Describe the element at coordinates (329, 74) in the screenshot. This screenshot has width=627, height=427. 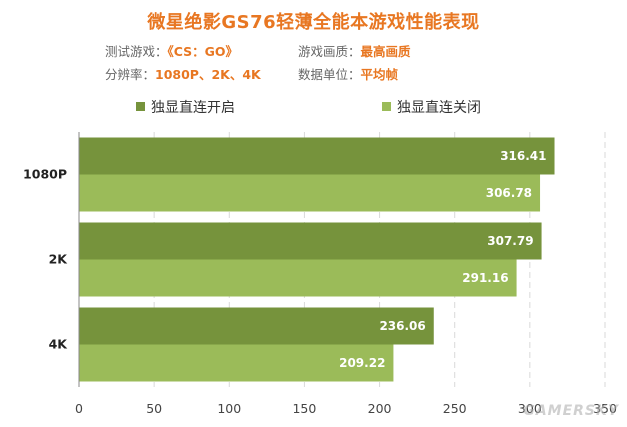
I see `info-unit-label: 数据单位：` at that location.